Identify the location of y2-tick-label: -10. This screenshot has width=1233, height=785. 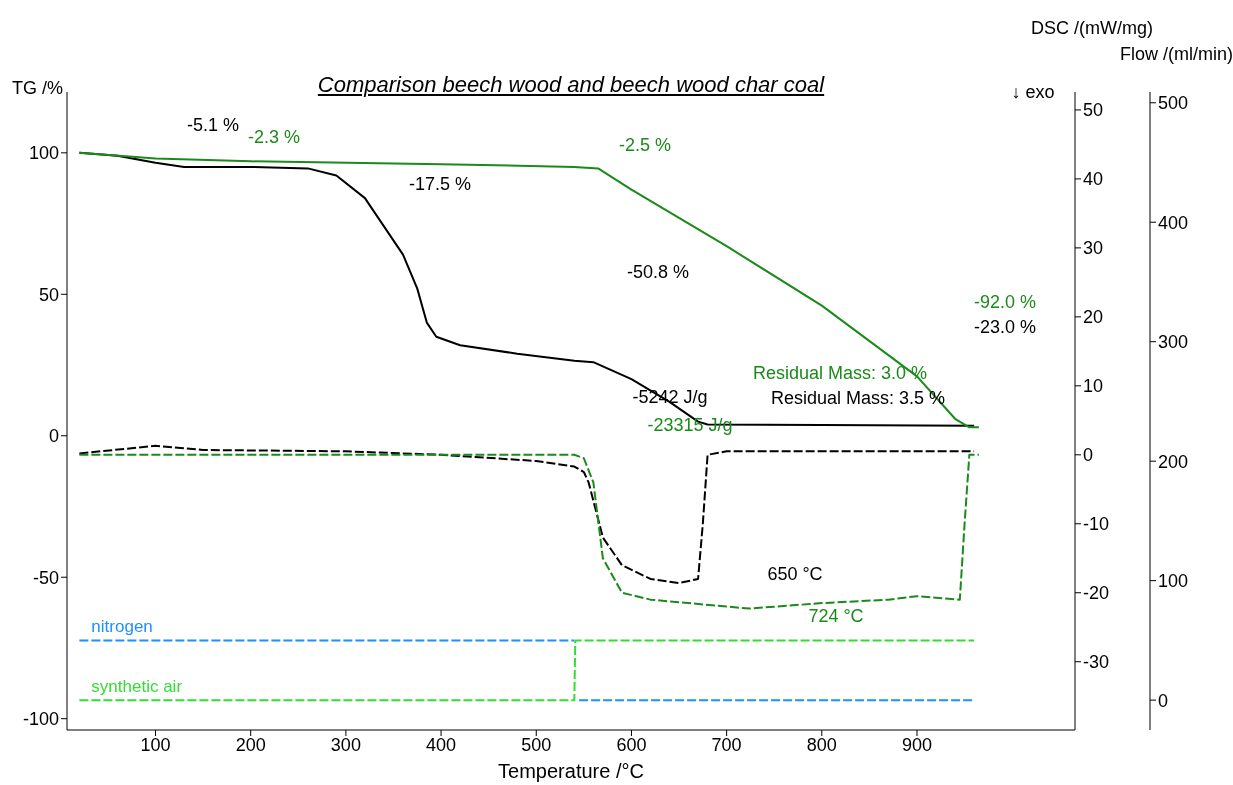
(1096, 524).